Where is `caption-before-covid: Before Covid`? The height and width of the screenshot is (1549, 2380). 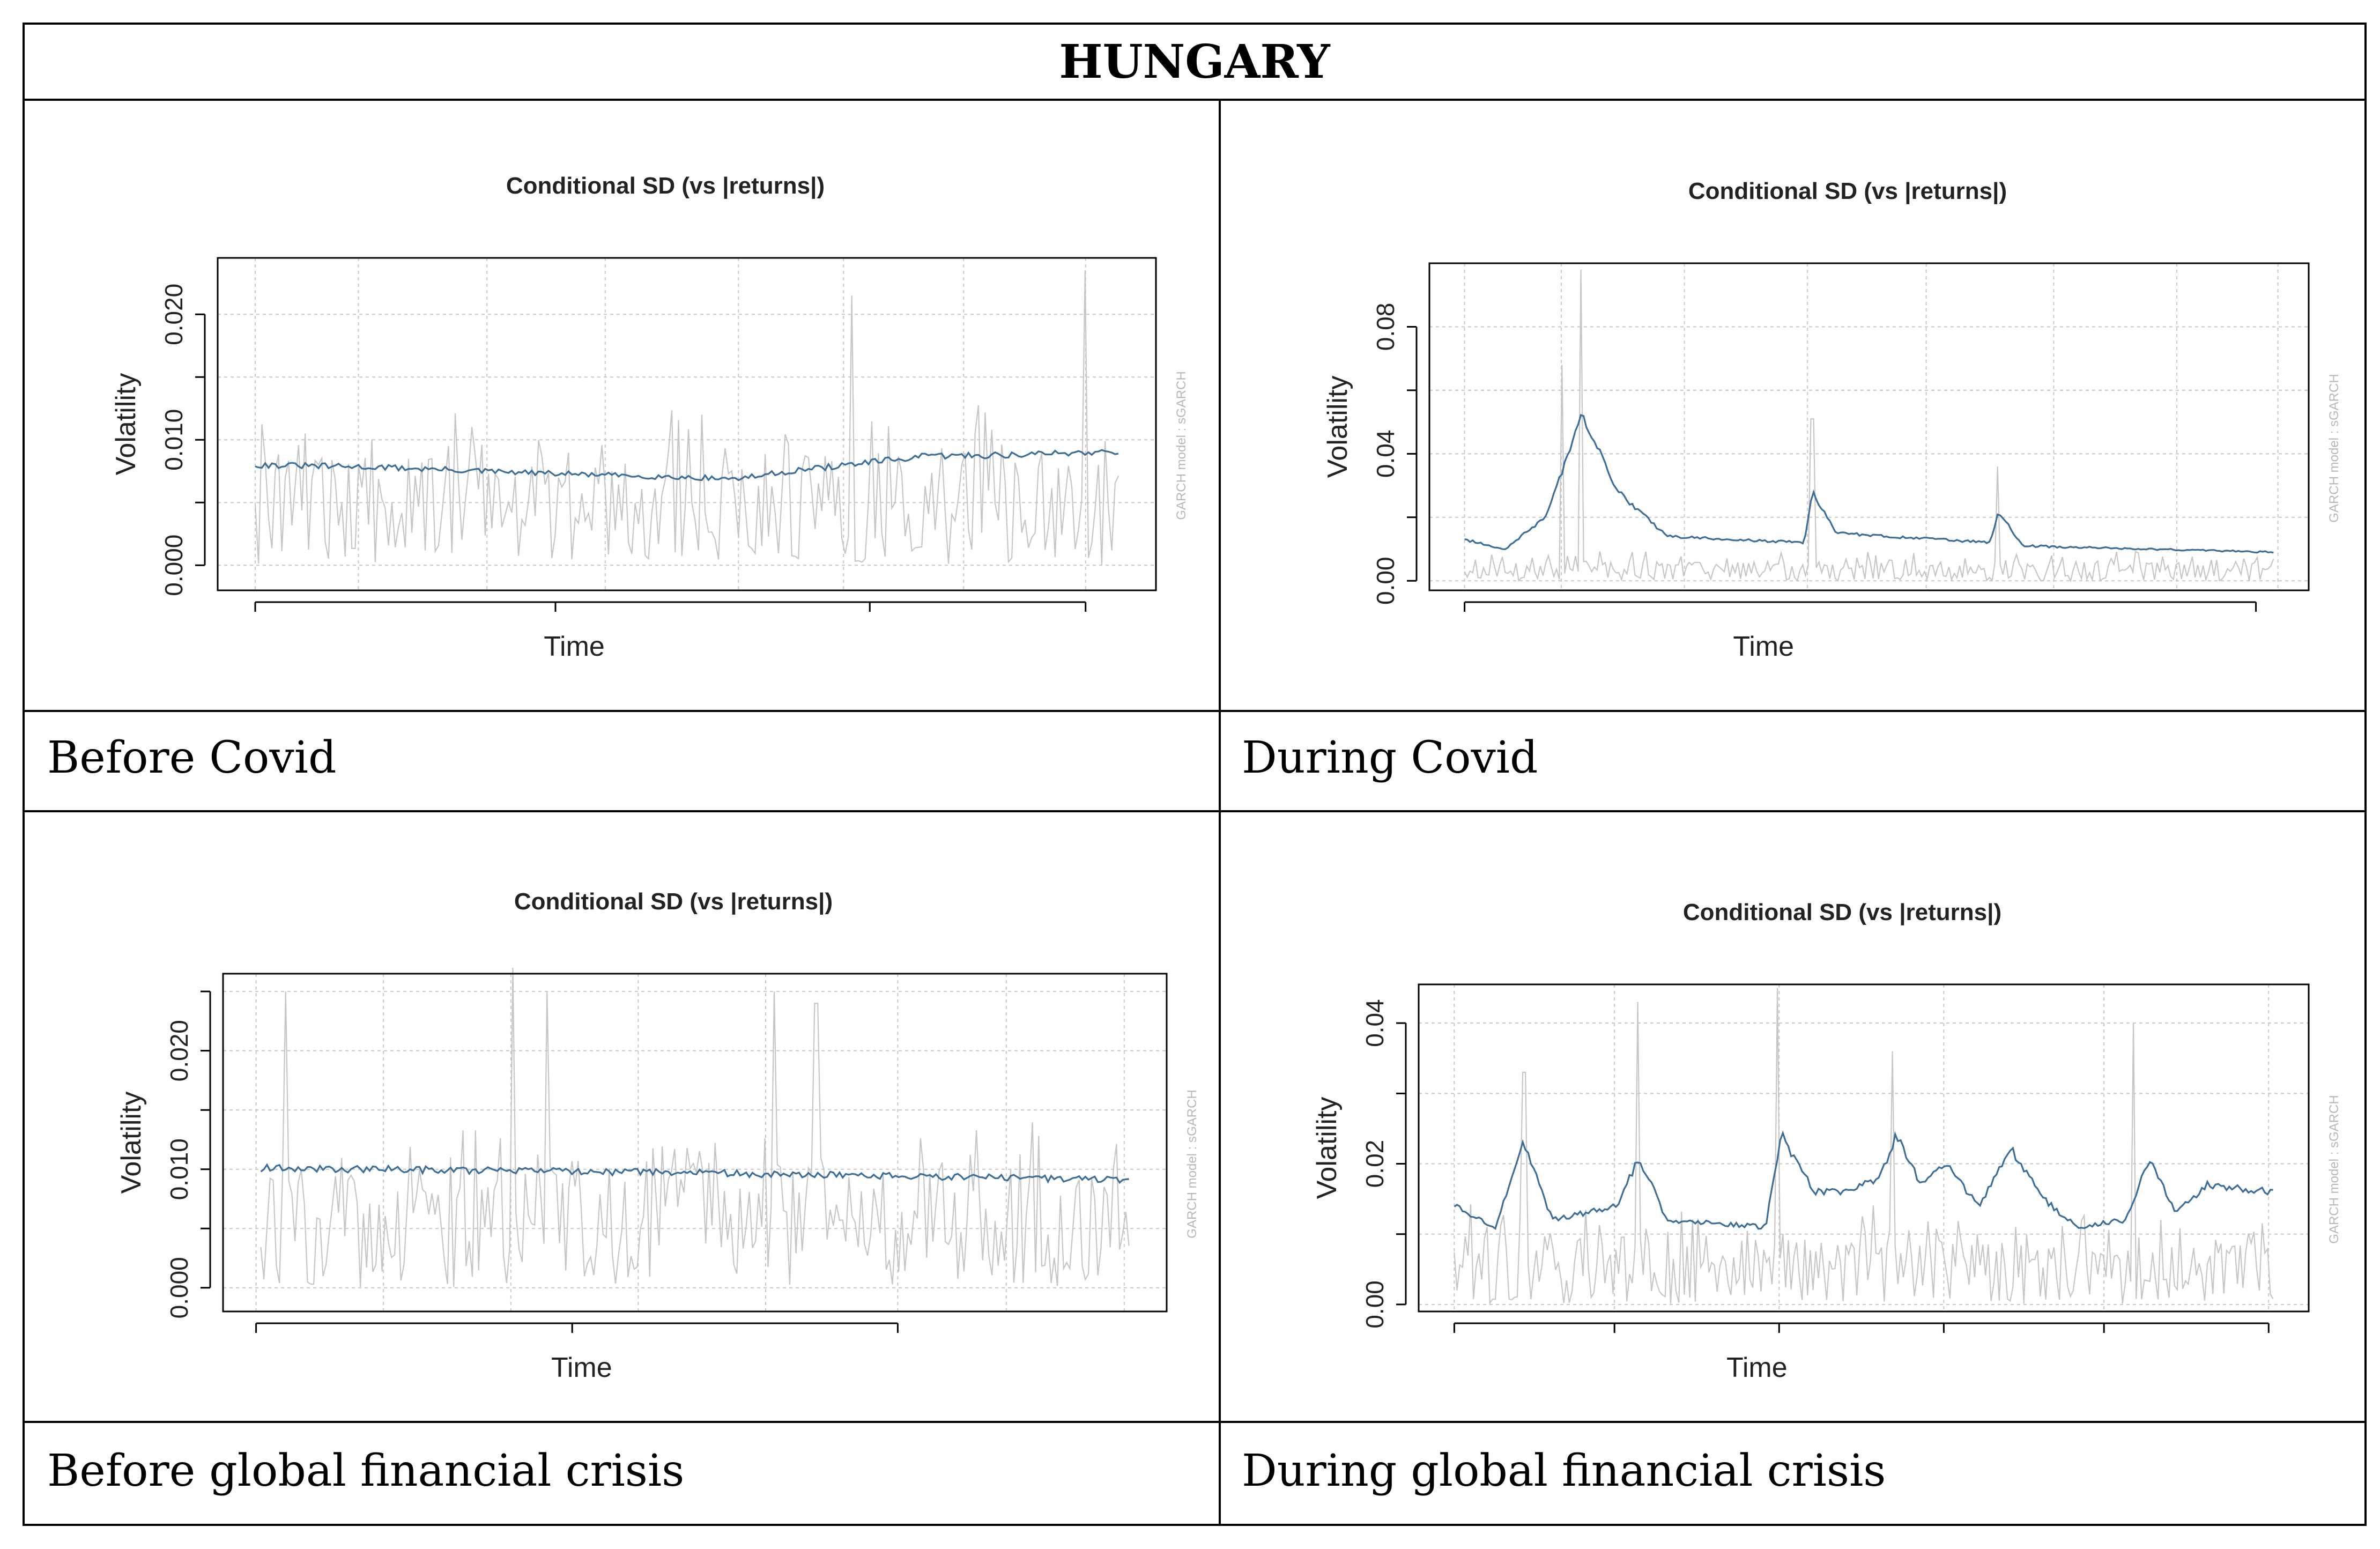
caption-before-covid: Before Covid is located at coordinates (192, 757).